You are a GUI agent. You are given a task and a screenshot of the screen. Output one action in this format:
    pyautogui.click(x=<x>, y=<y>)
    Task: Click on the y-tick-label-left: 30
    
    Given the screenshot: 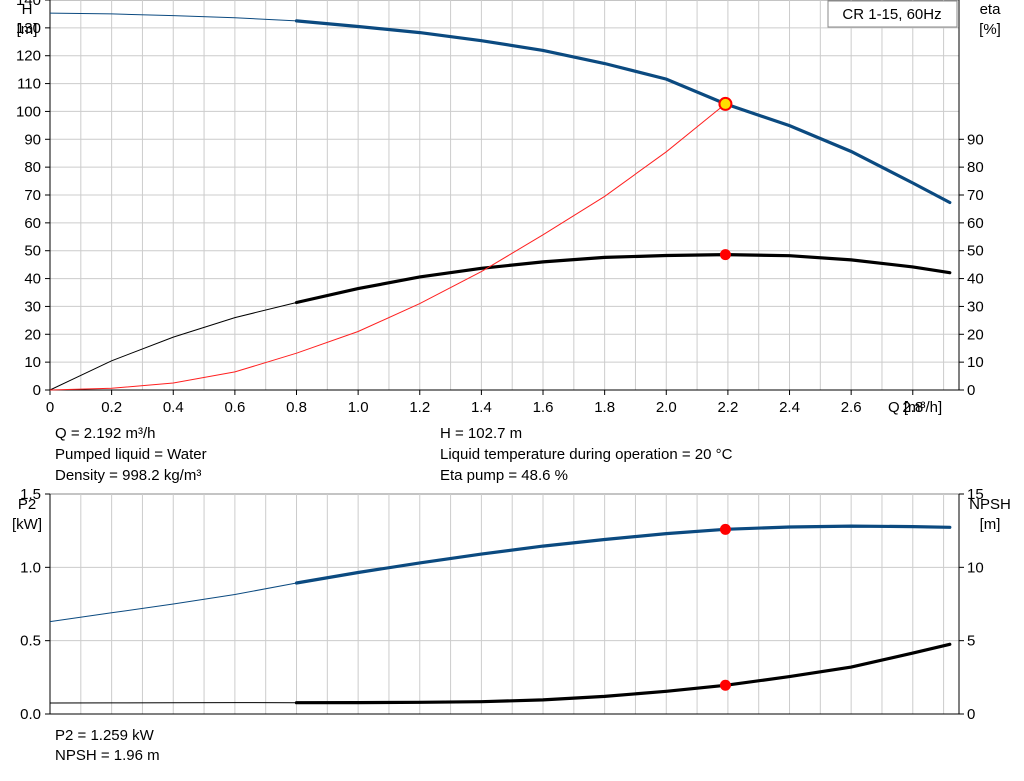 What is the action you would take?
    pyautogui.click(x=32, y=306)
    